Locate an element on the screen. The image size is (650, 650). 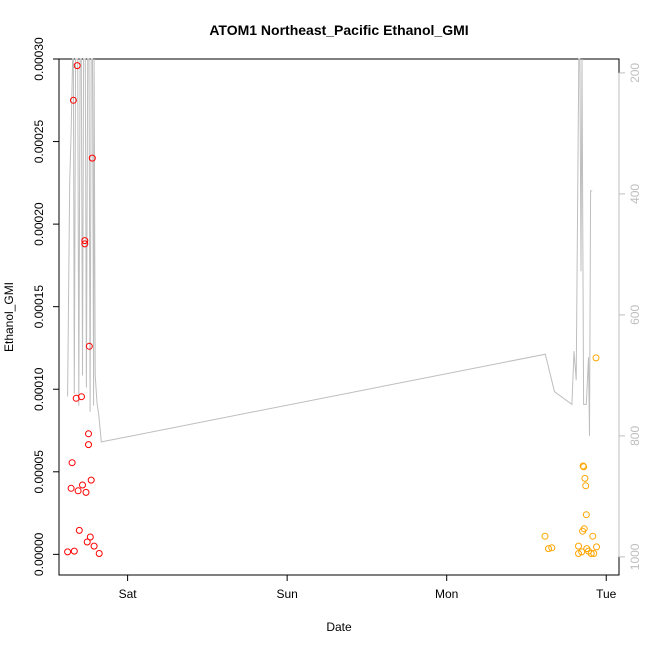
x-tick-label: Sun is located at coordinates (286, 594).